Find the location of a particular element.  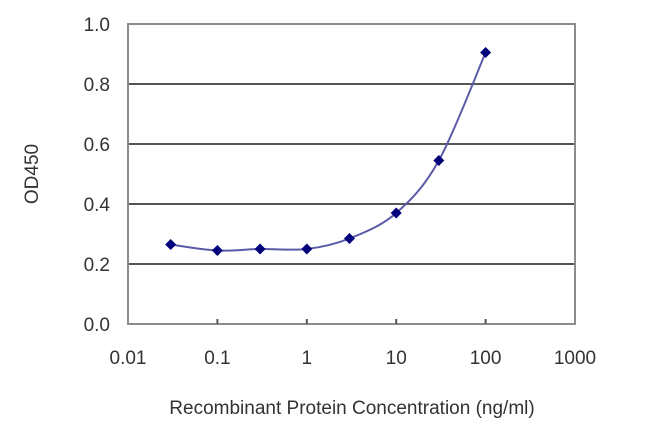

y-tick-label: 0.8 is located at coordinates (97, 85).